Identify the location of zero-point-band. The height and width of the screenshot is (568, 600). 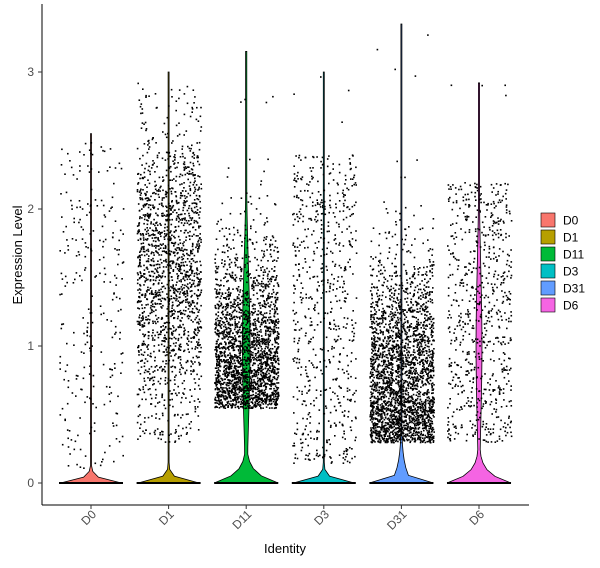
(246, 483).